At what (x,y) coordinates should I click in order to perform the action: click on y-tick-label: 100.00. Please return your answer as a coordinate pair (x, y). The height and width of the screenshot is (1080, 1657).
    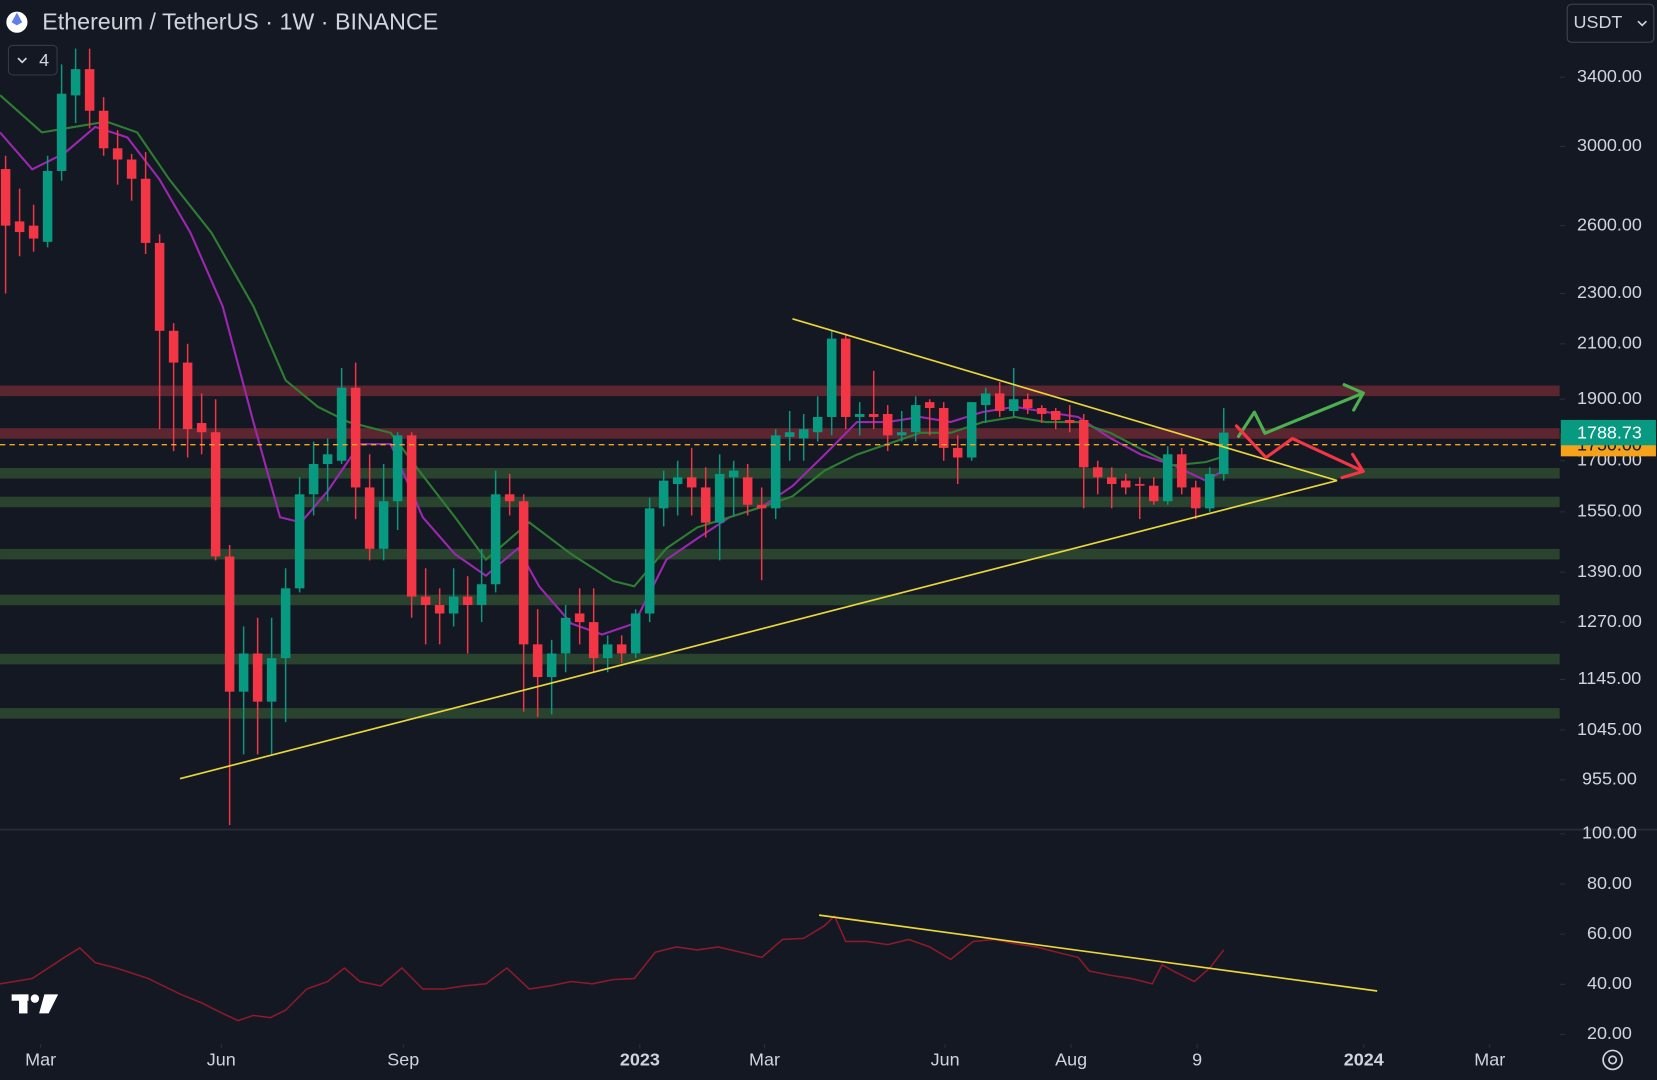
    Looking at the image, I should click on (1609, 833).